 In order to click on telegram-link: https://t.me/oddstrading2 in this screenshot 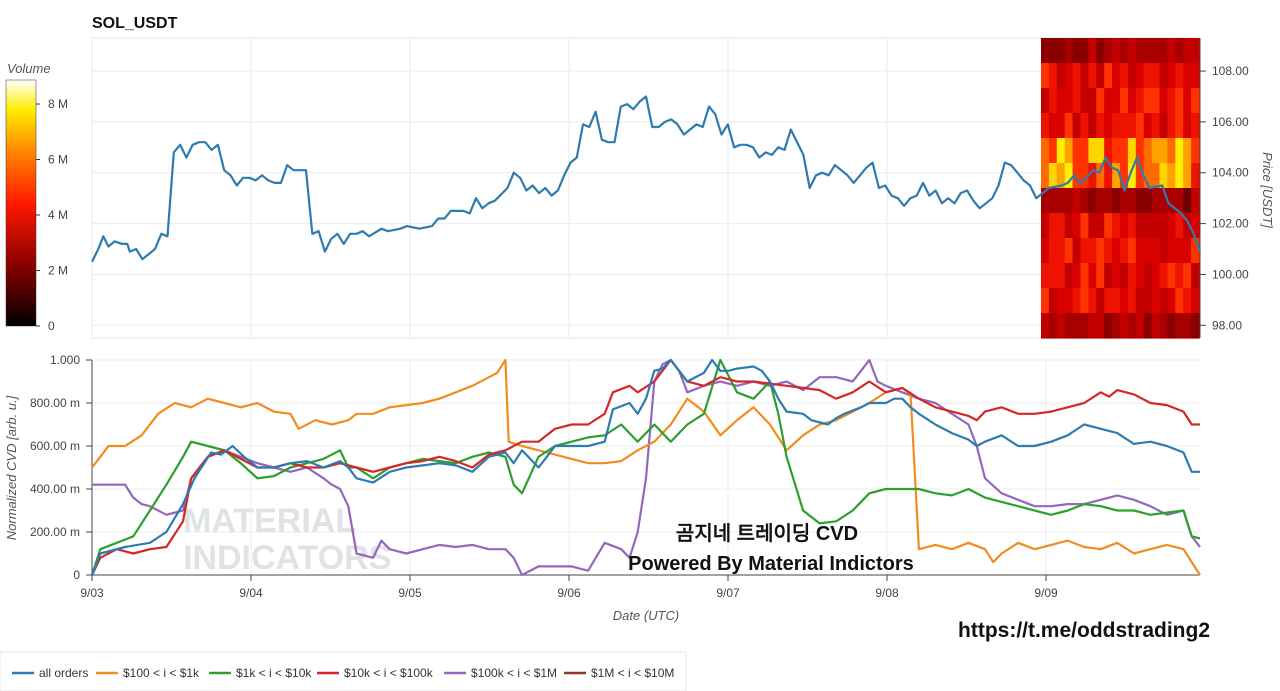, I will do `click(1084, 630)`.